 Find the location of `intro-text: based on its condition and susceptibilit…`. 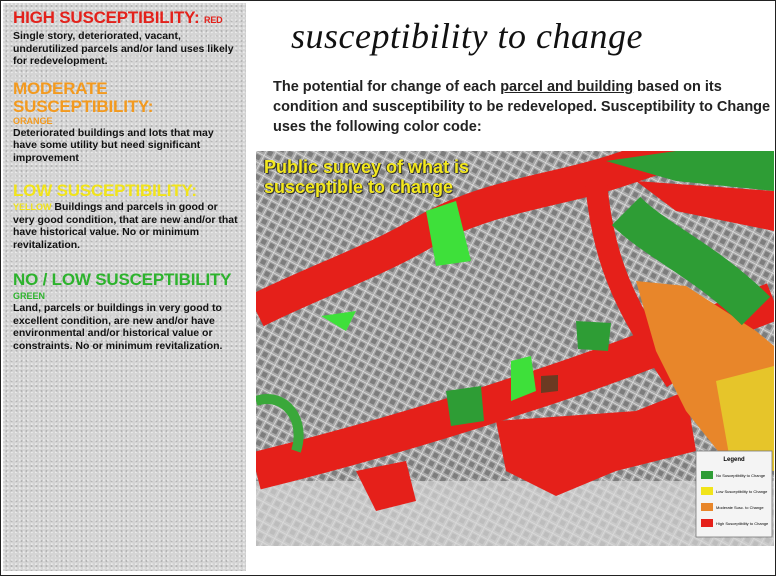

intro-text: based on its condition and susceptibilit… is located at coordinates (522, 107).